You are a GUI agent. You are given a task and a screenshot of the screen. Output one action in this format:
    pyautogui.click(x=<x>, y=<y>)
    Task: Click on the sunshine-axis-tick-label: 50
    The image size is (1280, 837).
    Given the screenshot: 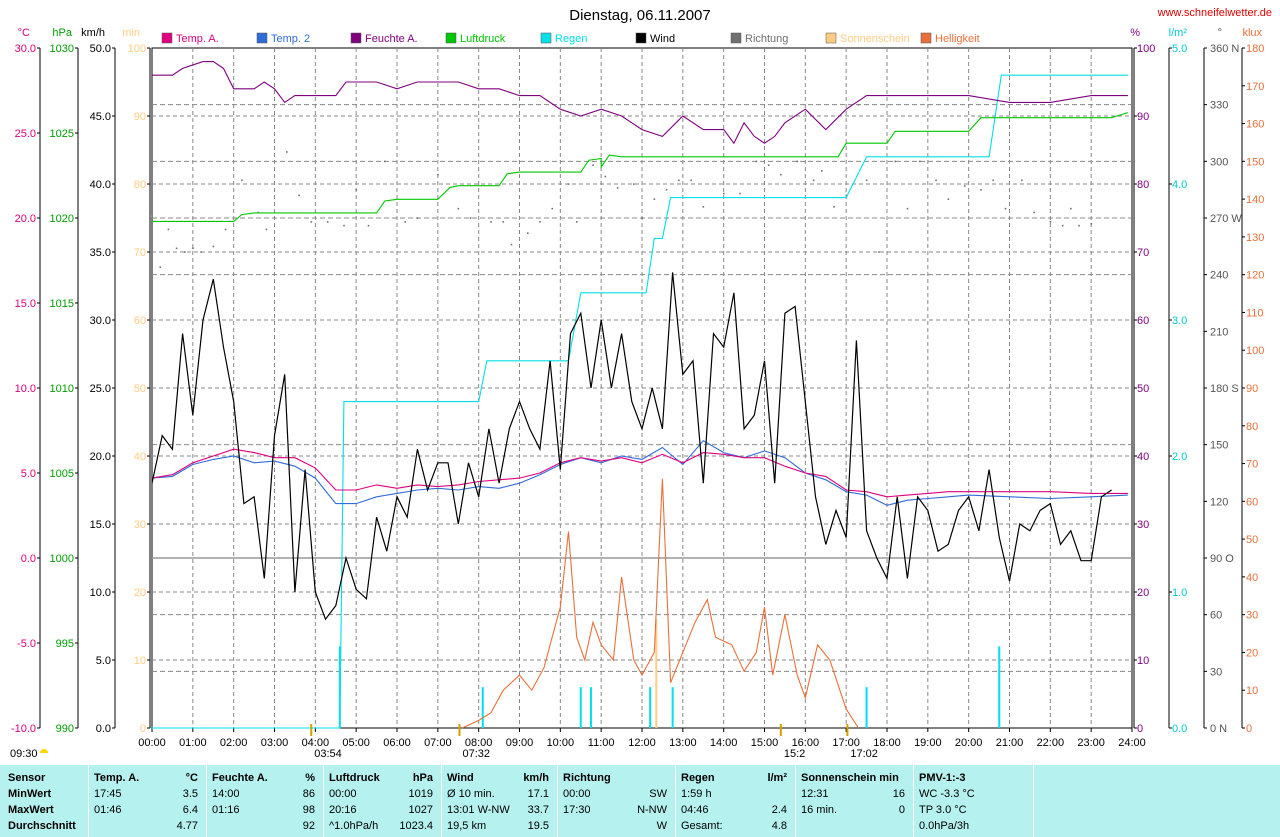 What is the action you would take?
    pyautogui.click(x=140, y=389)
    